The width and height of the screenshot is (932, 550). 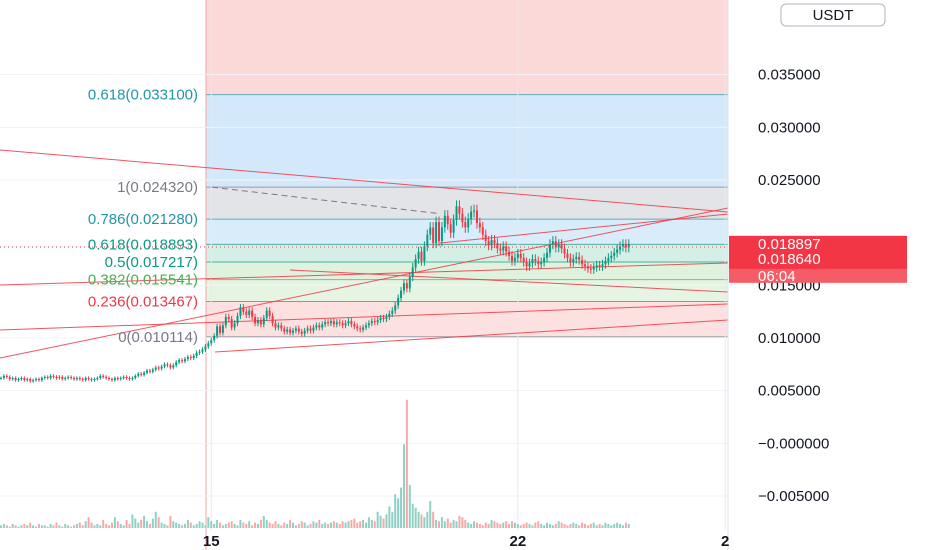 What do you see at coordinates (158, 337) in the screenshot?
I see `fib-label-7: 0(0.010114)` at bounding box center [158, 337].